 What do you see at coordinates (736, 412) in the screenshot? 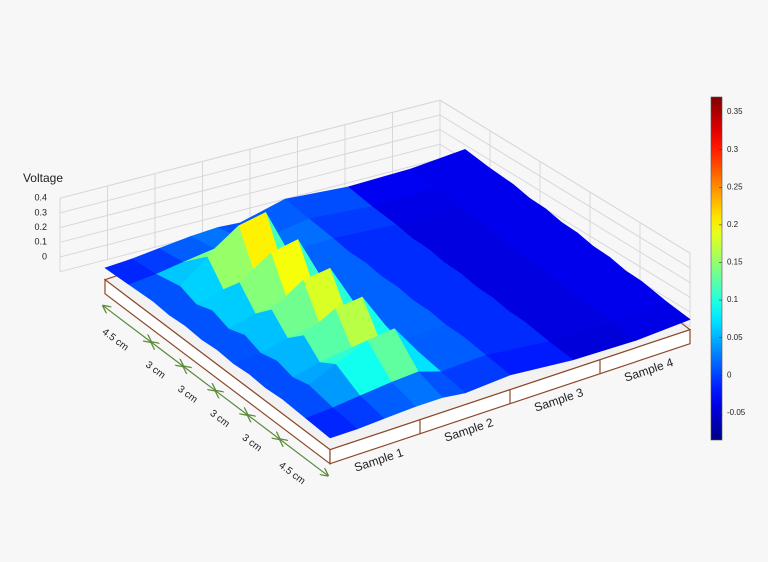
I see `colorbar-tick-label: -0.05` at bounding box center [736, 412].